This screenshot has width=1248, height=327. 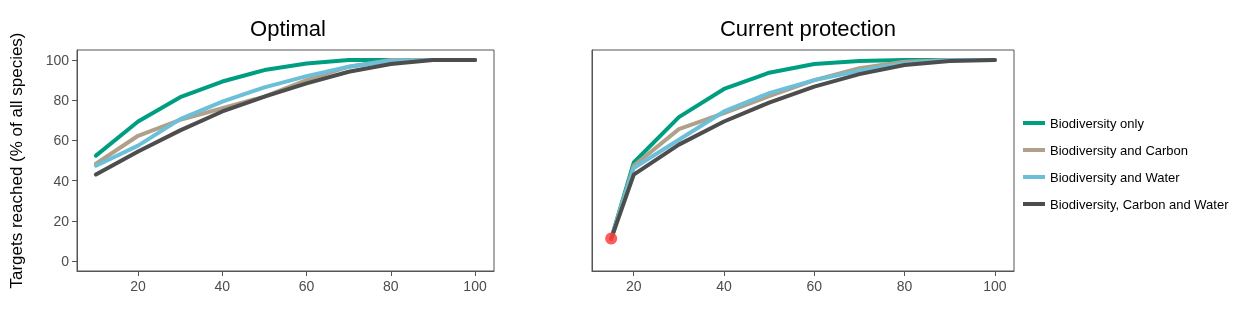 I want to click on legend-label: Biodiversity and Water, so click(x=1115, y=177).